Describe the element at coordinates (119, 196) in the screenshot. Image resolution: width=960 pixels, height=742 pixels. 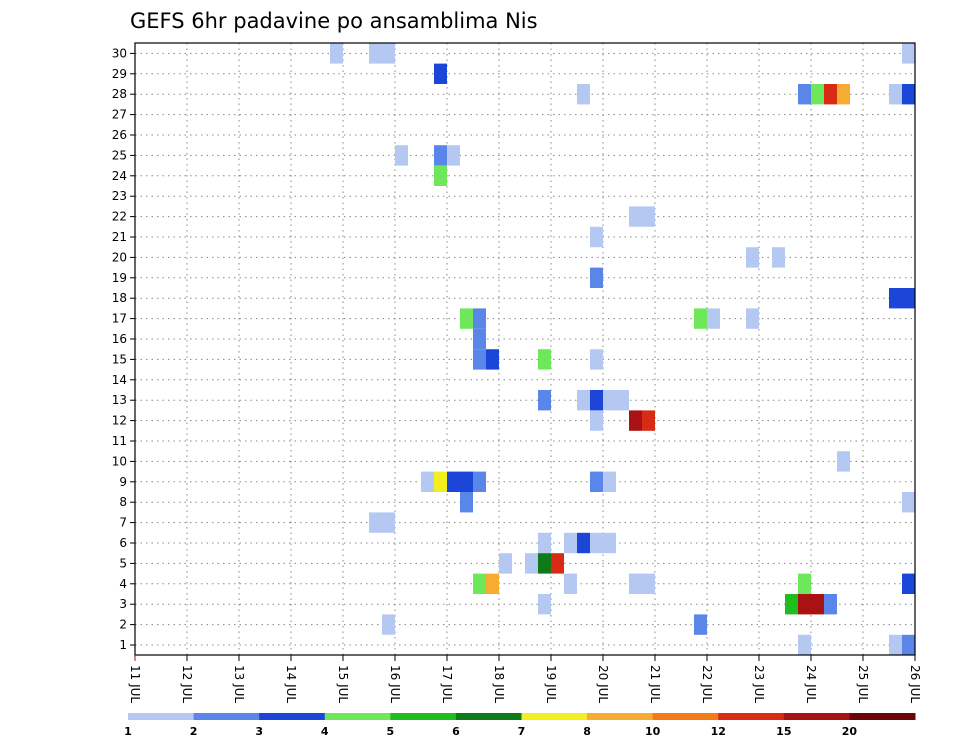
I see `y-tick-label: 23` at that location.